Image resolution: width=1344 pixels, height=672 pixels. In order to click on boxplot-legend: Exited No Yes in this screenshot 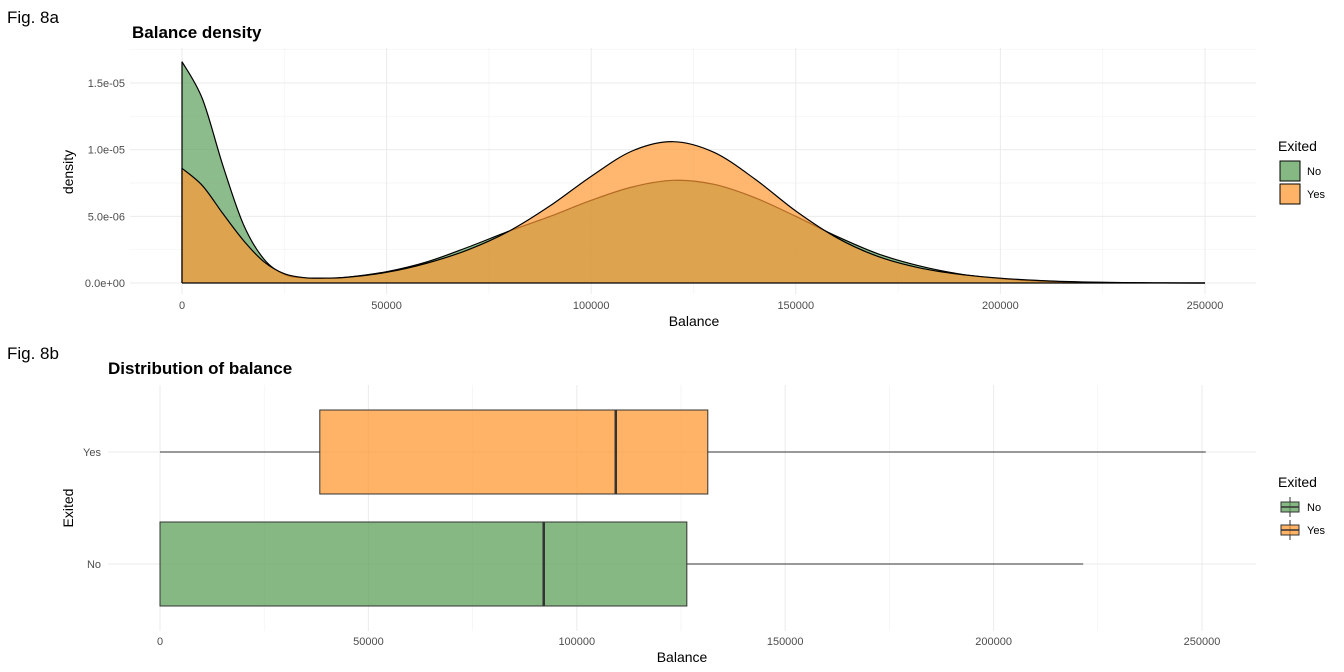, I will do `click(1301, 507)`.